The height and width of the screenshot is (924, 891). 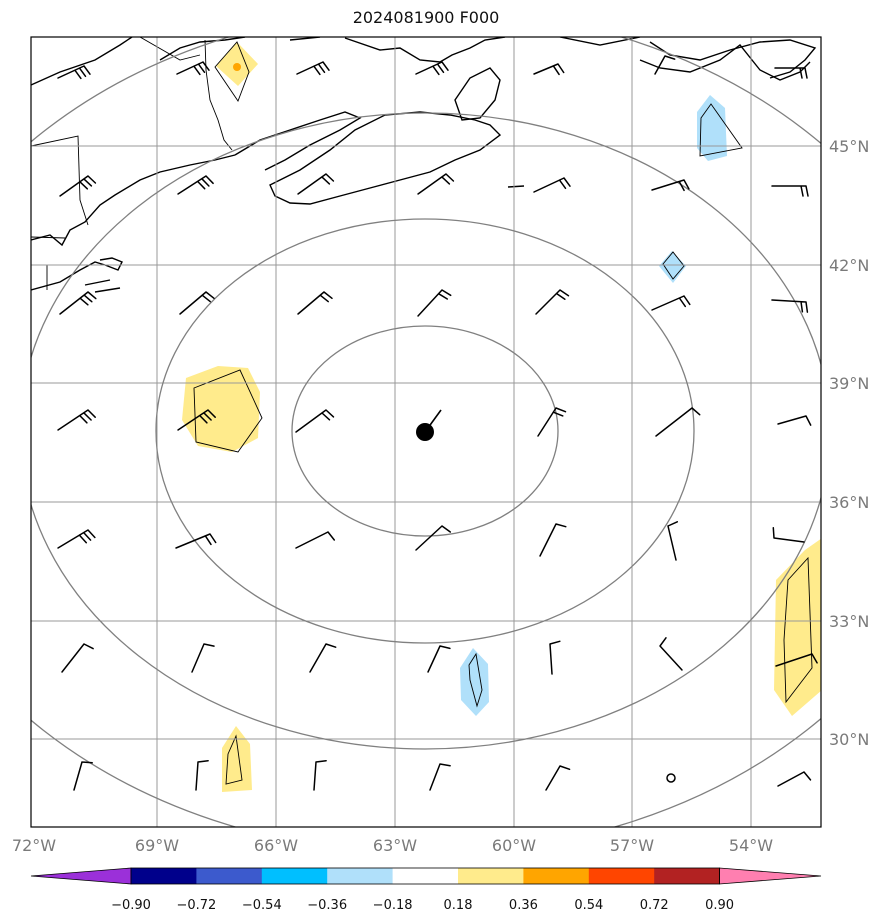 I want to click on range-ring, so click(x=425, y=431).